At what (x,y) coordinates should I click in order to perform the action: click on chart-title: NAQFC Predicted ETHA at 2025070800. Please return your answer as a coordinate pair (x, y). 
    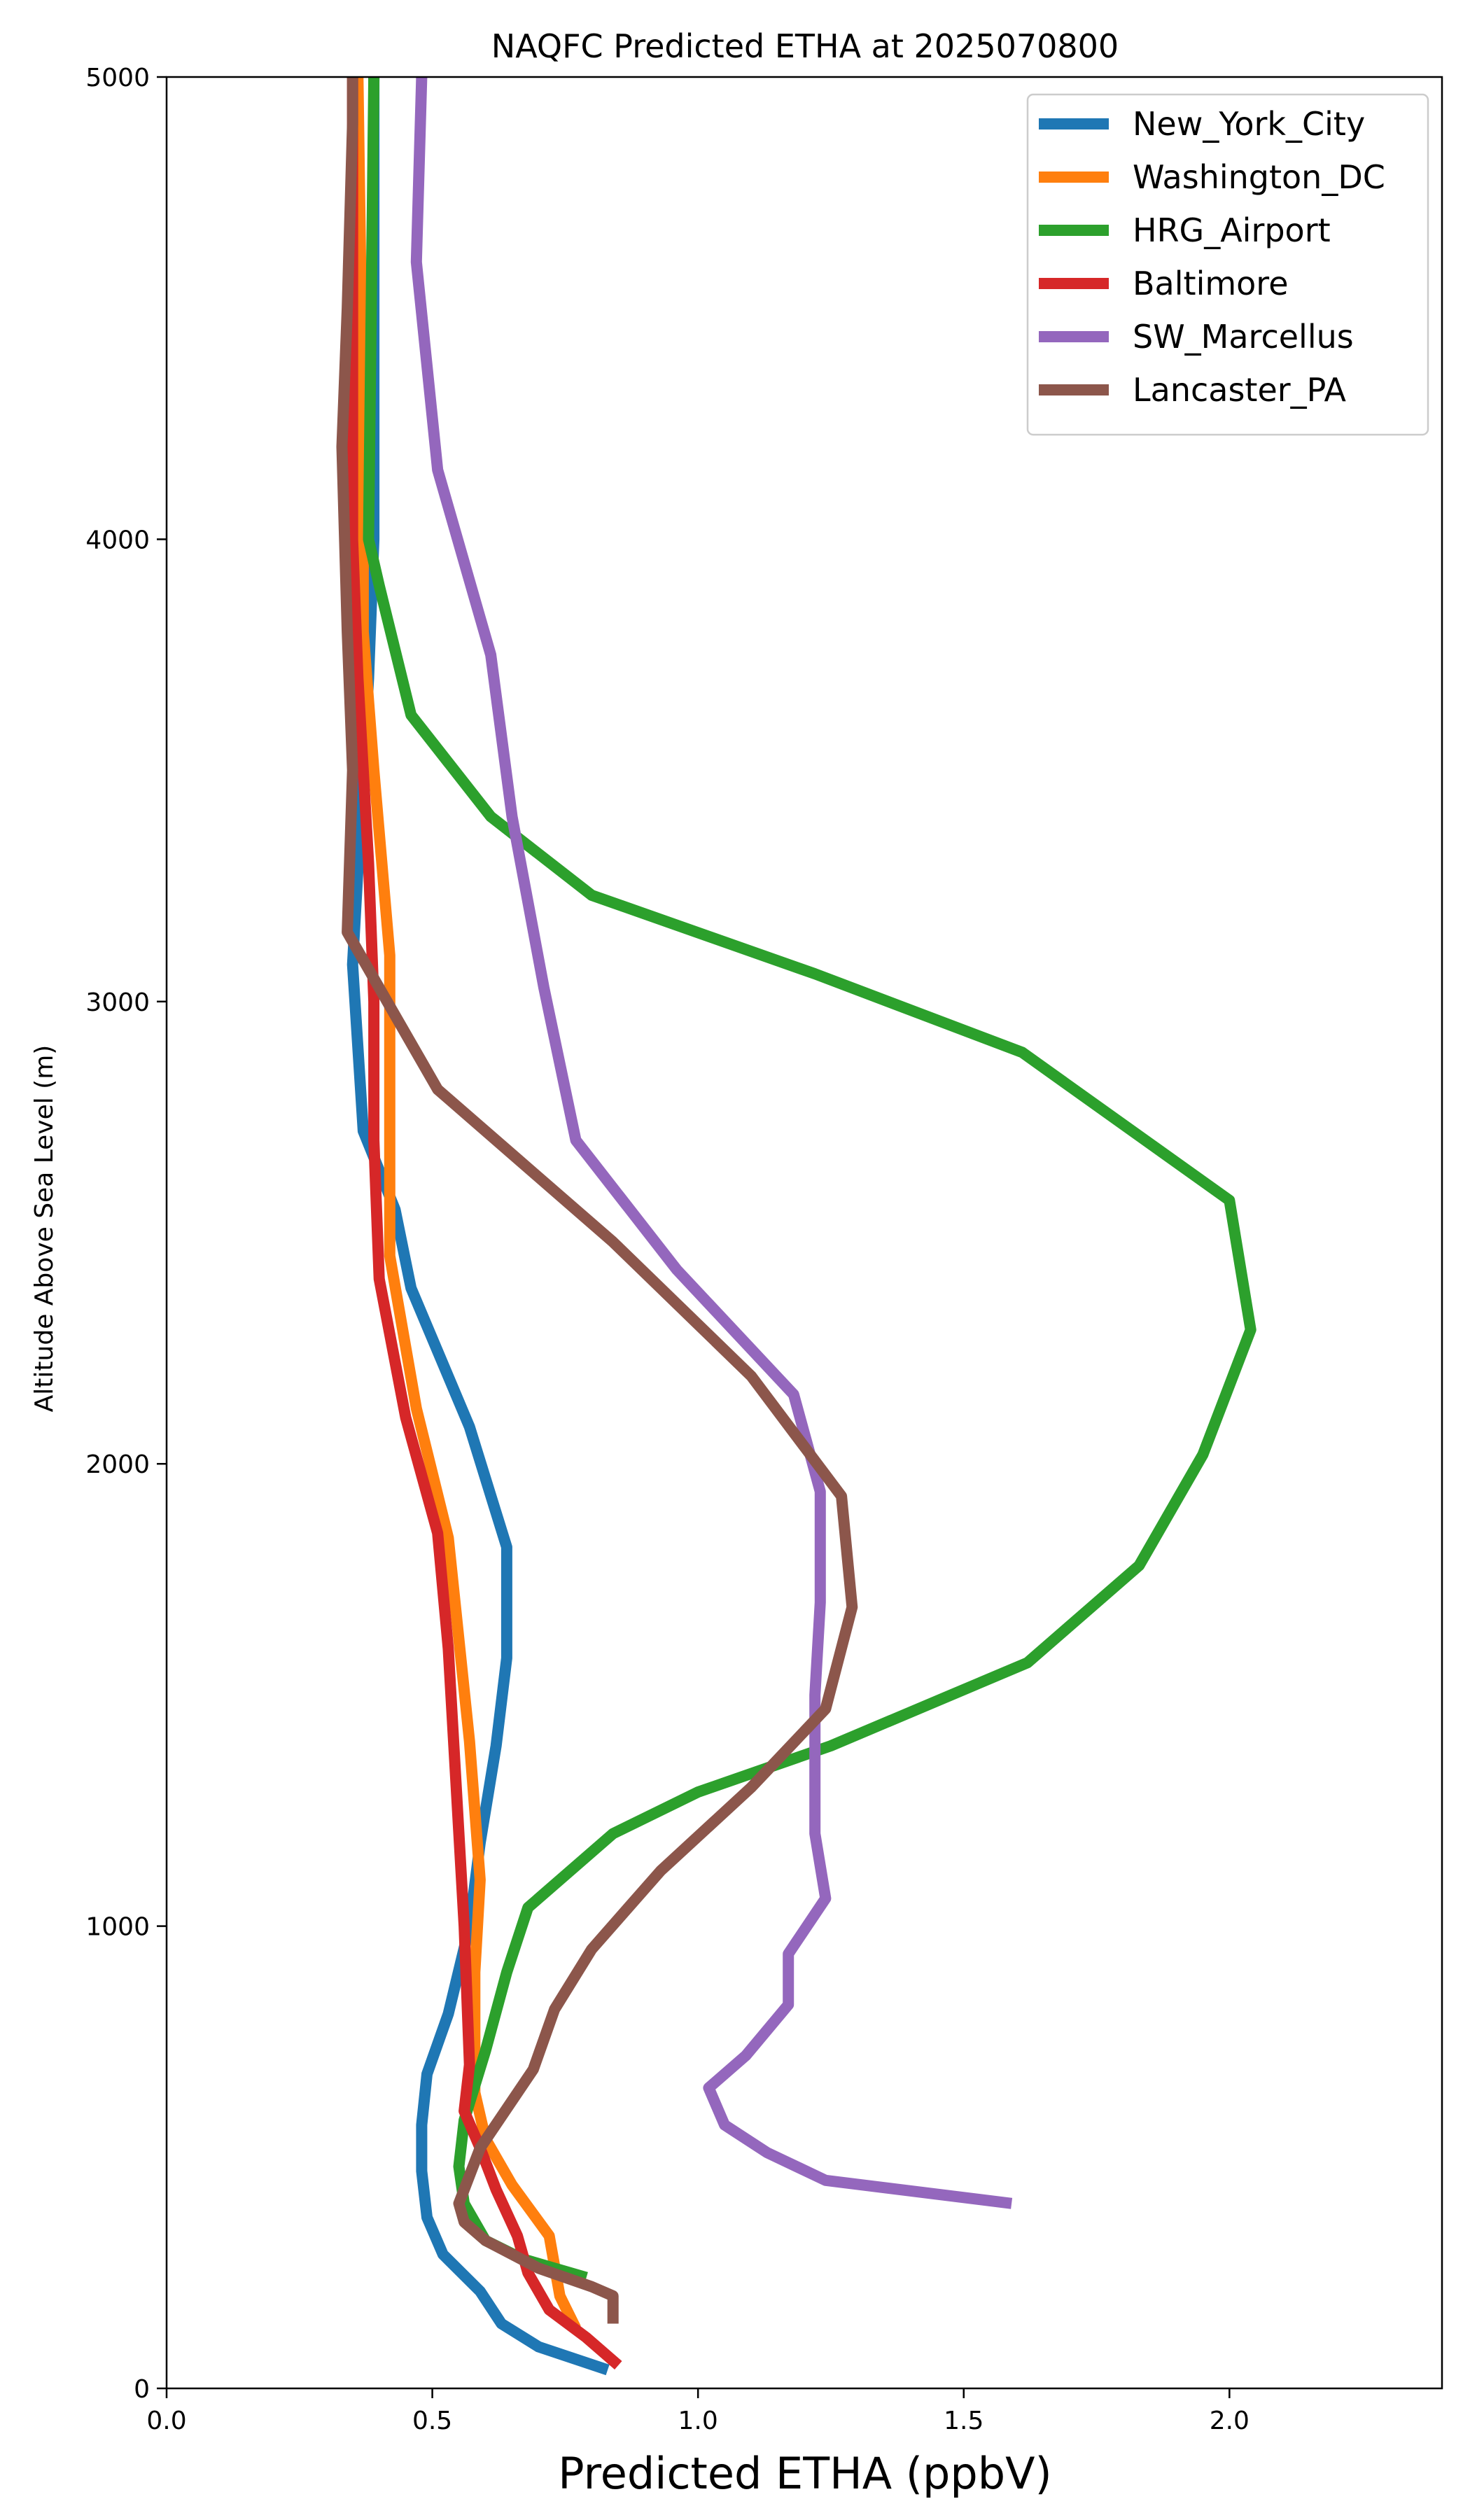
    Looking at the image, I should click on (805, 46).